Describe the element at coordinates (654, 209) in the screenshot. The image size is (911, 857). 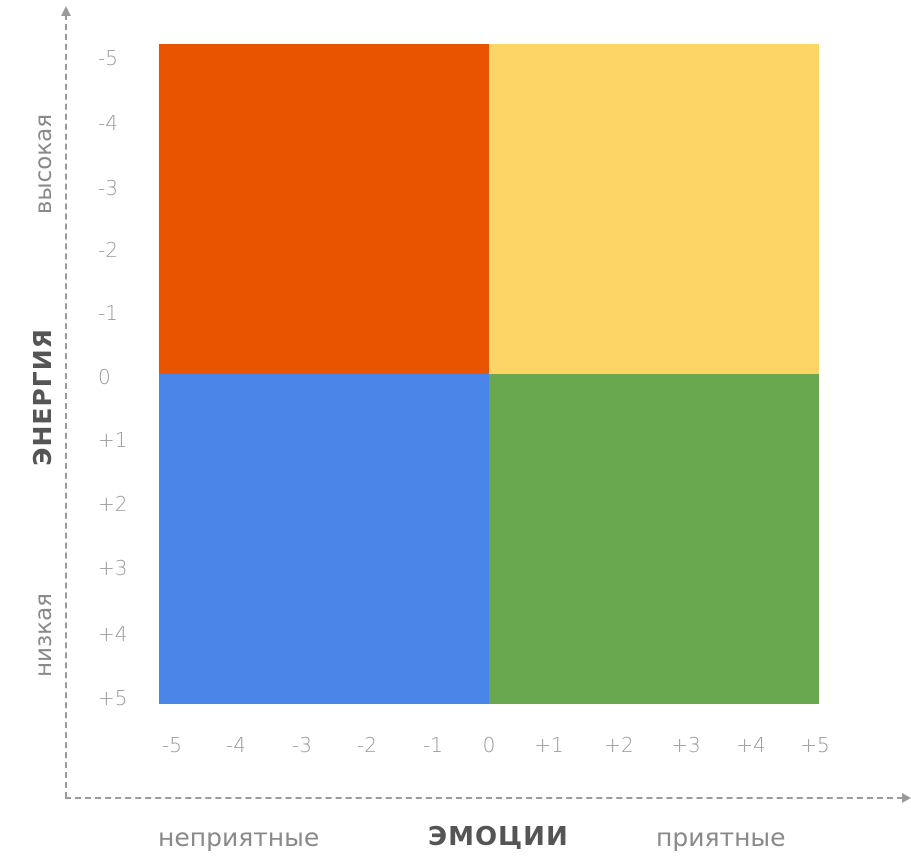
I see `quadrant-top-right` at that location.